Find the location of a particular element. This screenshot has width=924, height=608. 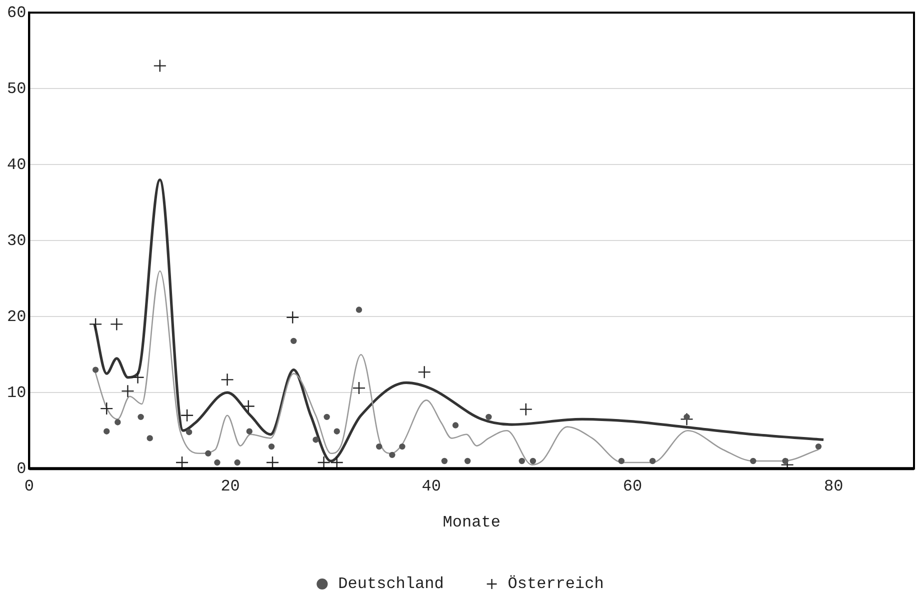

y-tick-label: 10 is located at coordinates (16, 393).